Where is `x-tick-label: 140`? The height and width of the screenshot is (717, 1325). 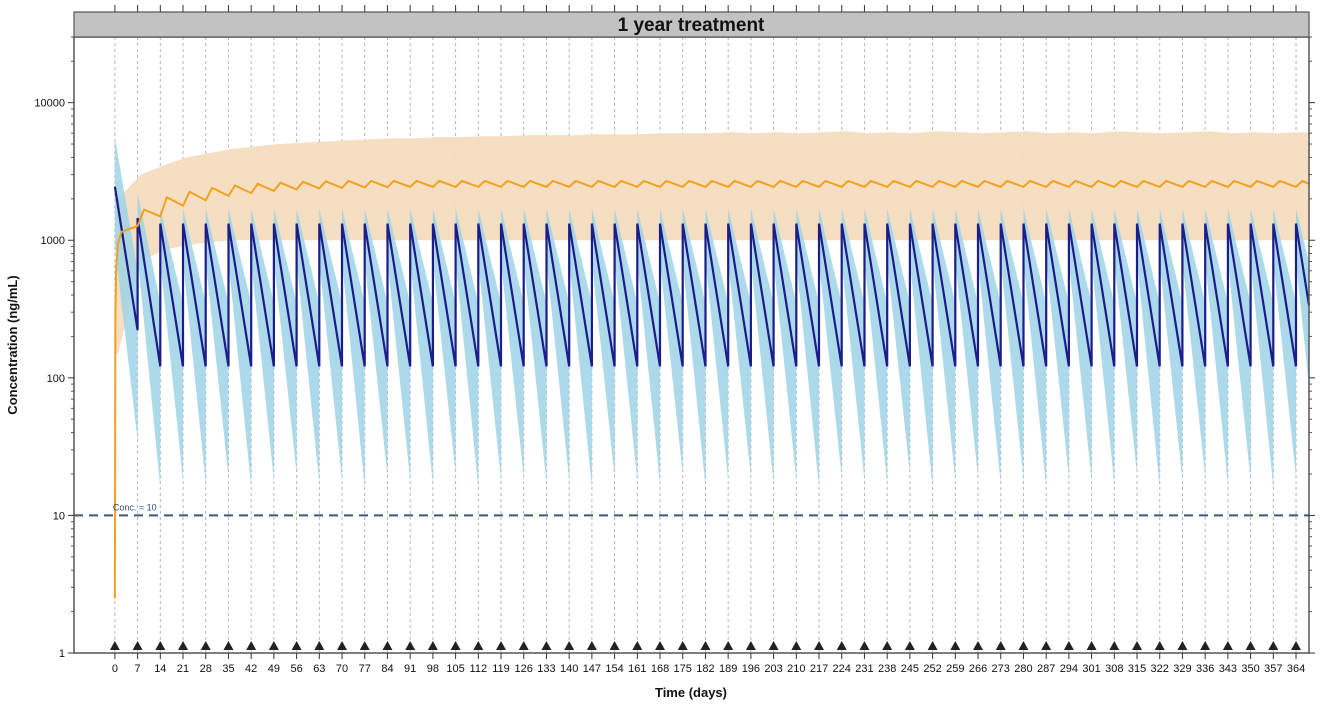 x-tick-label: 140 is located at coordinates (569, 669).